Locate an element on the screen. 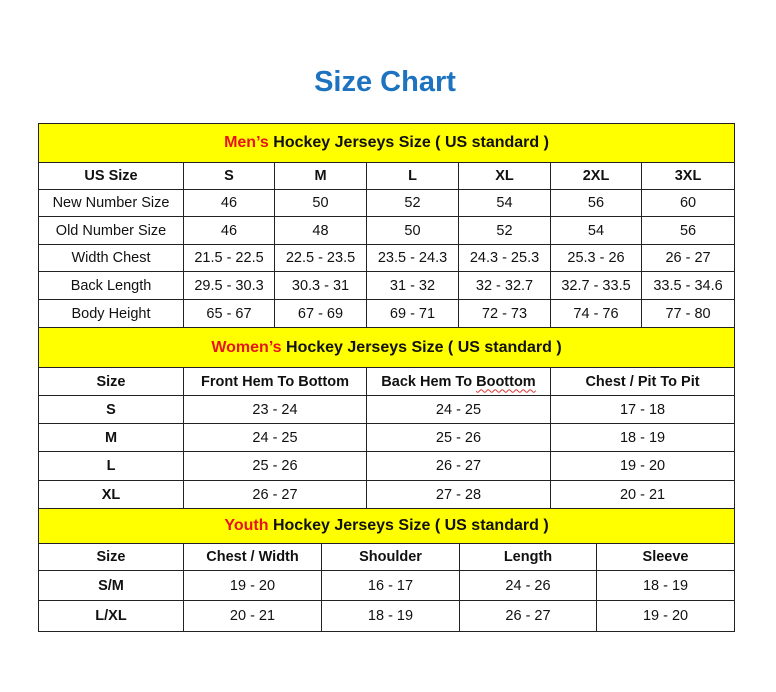  table-cell: 72 - 73 is located at coordinates (504, 313).